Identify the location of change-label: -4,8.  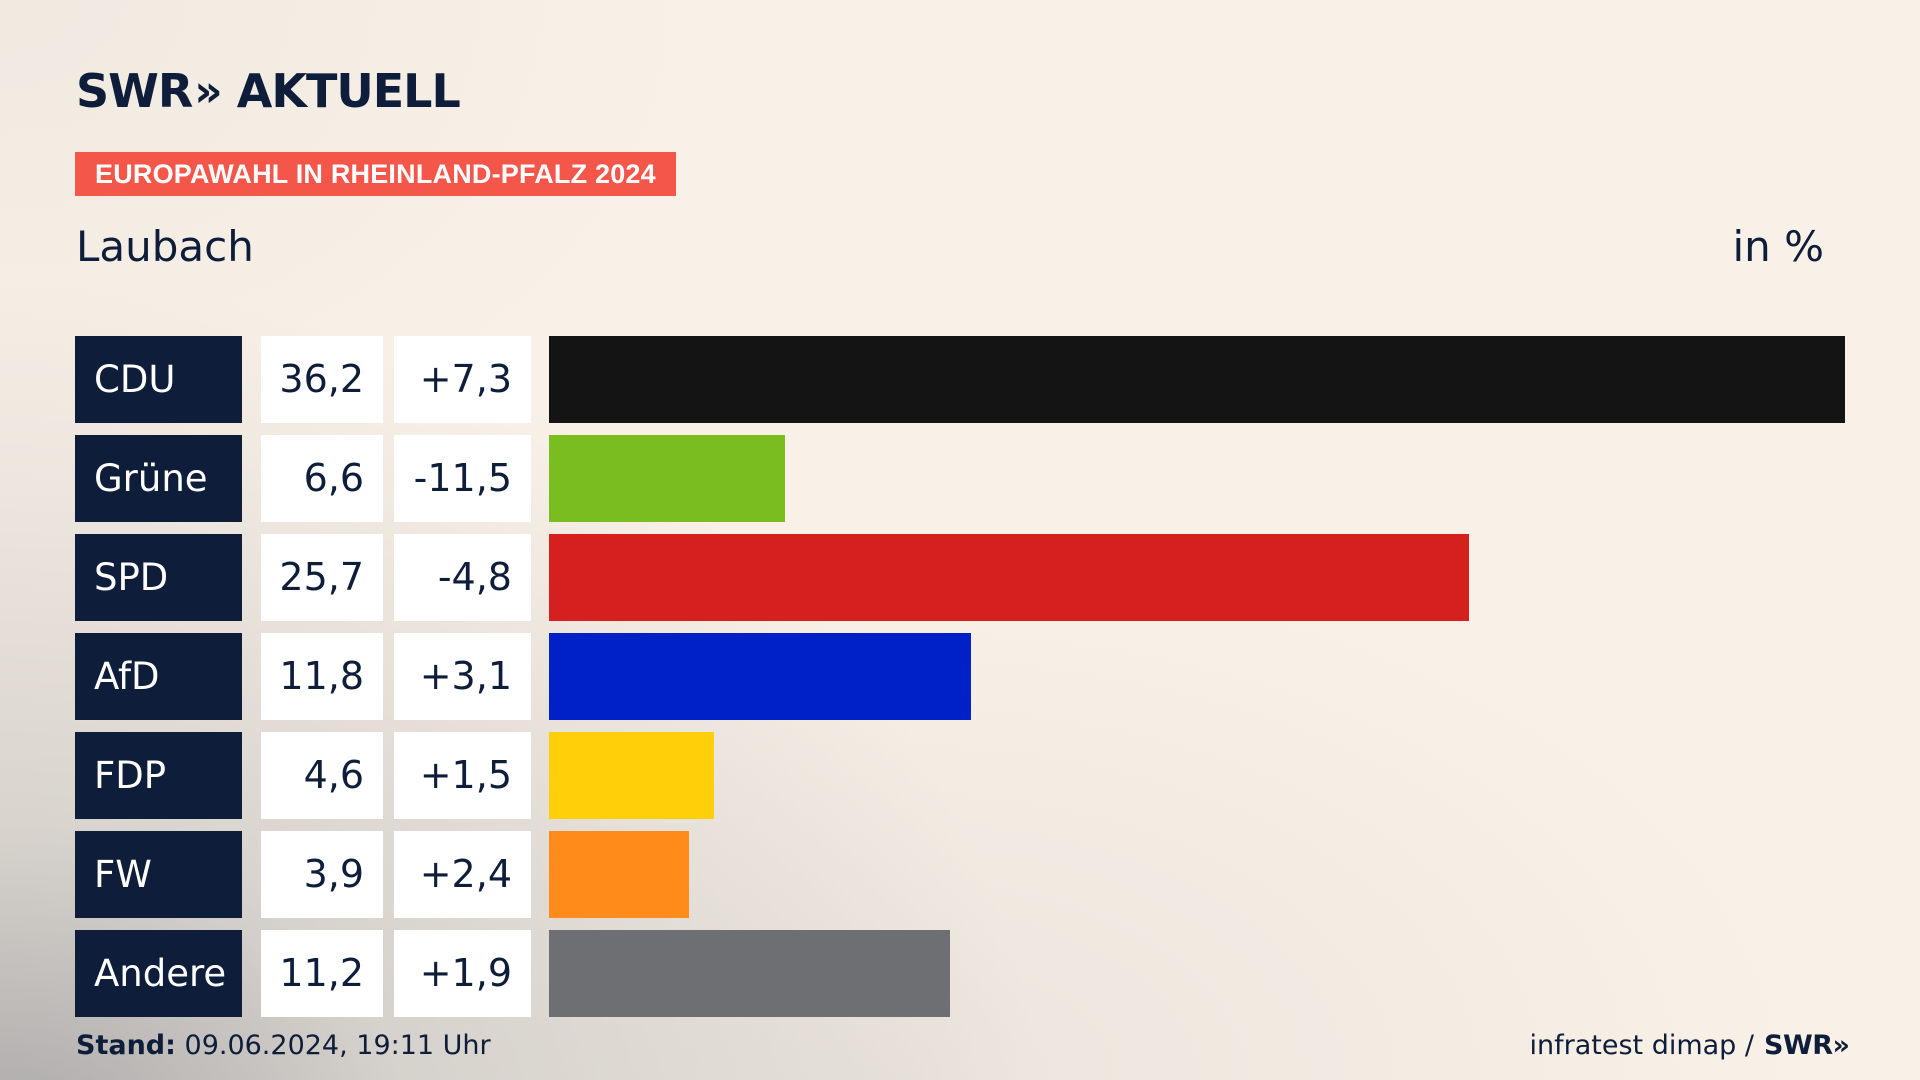
(462, 577).